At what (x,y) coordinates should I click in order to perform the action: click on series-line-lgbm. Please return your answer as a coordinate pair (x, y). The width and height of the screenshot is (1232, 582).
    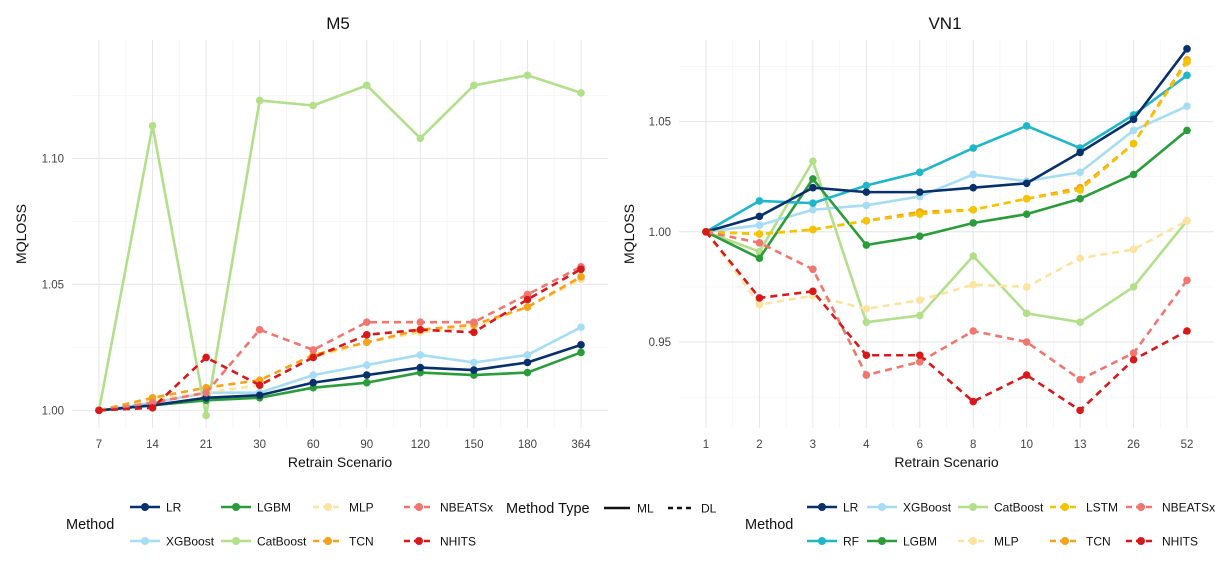
    Looking at the image, I should click on (946, 194).